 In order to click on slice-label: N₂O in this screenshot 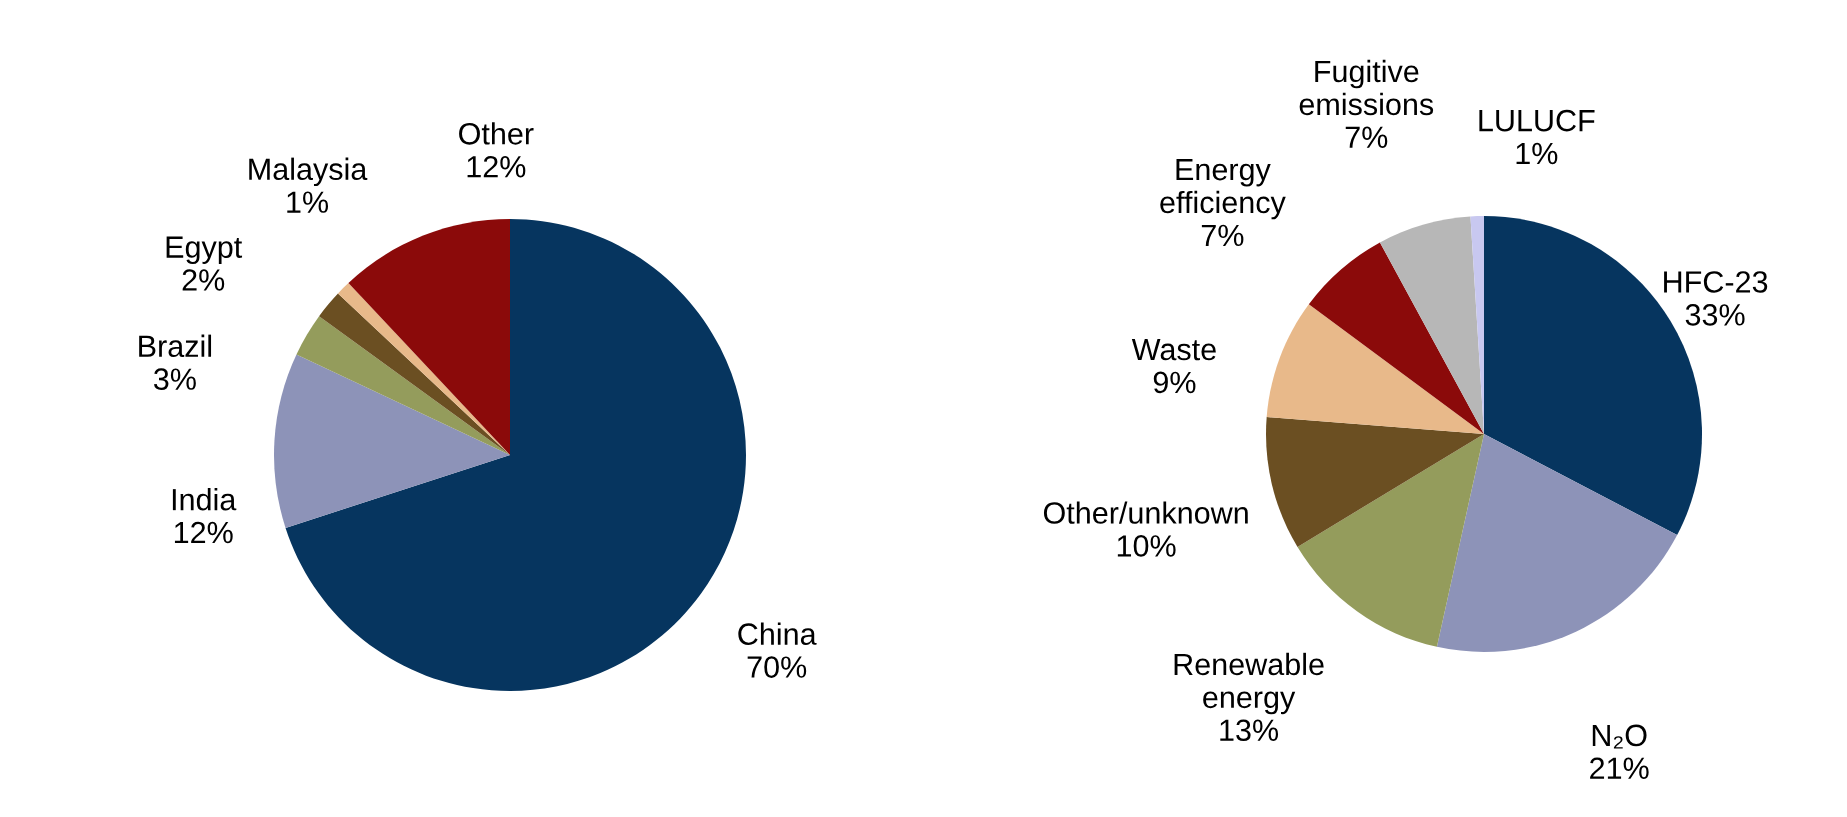, I will do `click(1619, 736)`.